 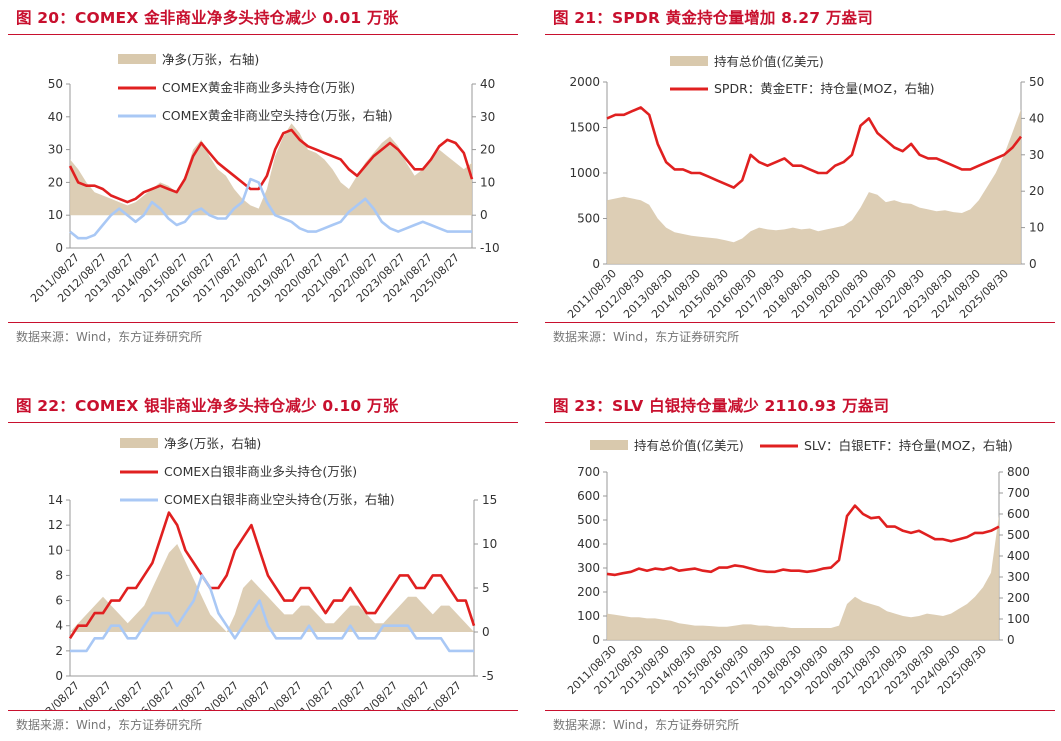 I want to click on left-tick-label: 8, so click(x=59, y=575).